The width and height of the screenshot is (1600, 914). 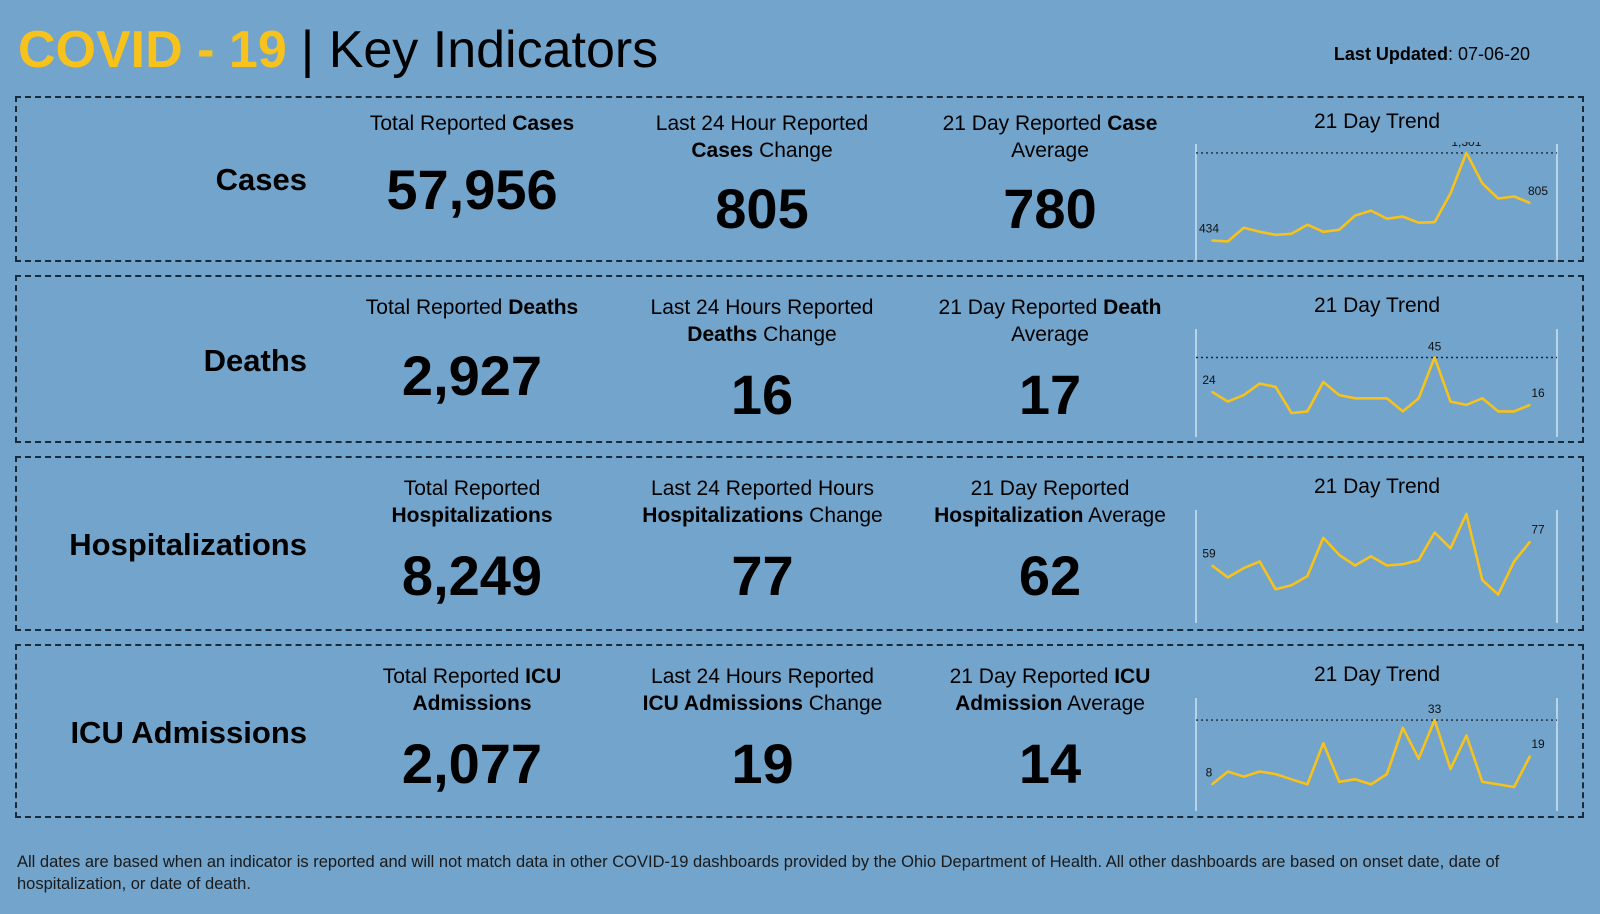 I want to click on icu-total: Total Reported ICU Admissions 2,077, so click(x=472, y=729).